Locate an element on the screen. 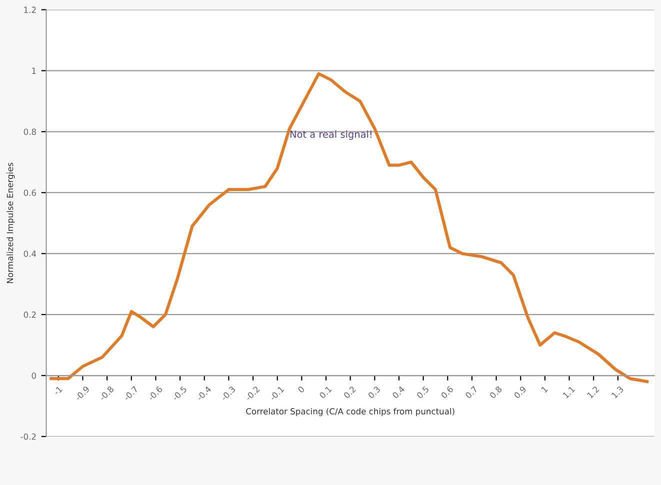 The width and height of the screenshot is (661, 485). x-axis-title: Correlator Spacing (C/A code chips from punctual) is located at coordinates (350, 412).